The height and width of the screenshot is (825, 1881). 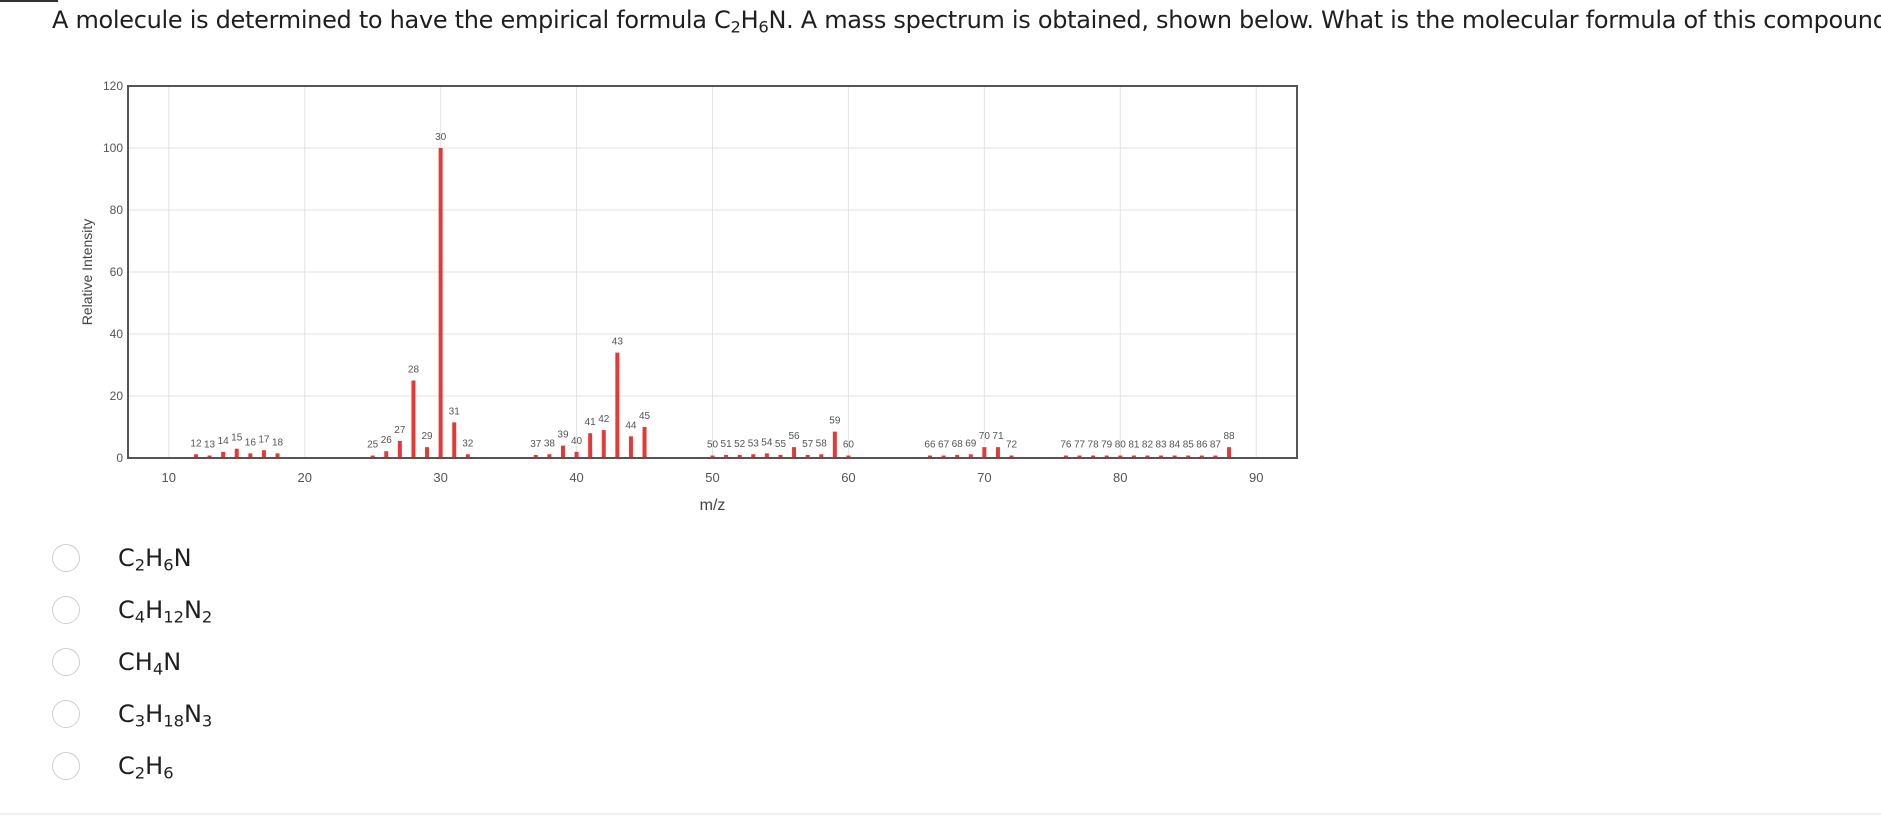 What do you see at coordinates (224, 441) in the screenshot?
I see `peak-label: 14` at bounding box center [224, 441].